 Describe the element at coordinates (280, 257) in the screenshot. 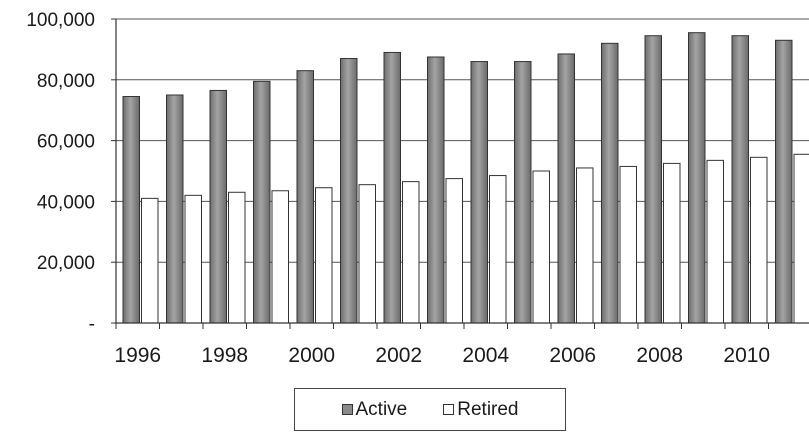

I see `bar-retired-1999` at that location.